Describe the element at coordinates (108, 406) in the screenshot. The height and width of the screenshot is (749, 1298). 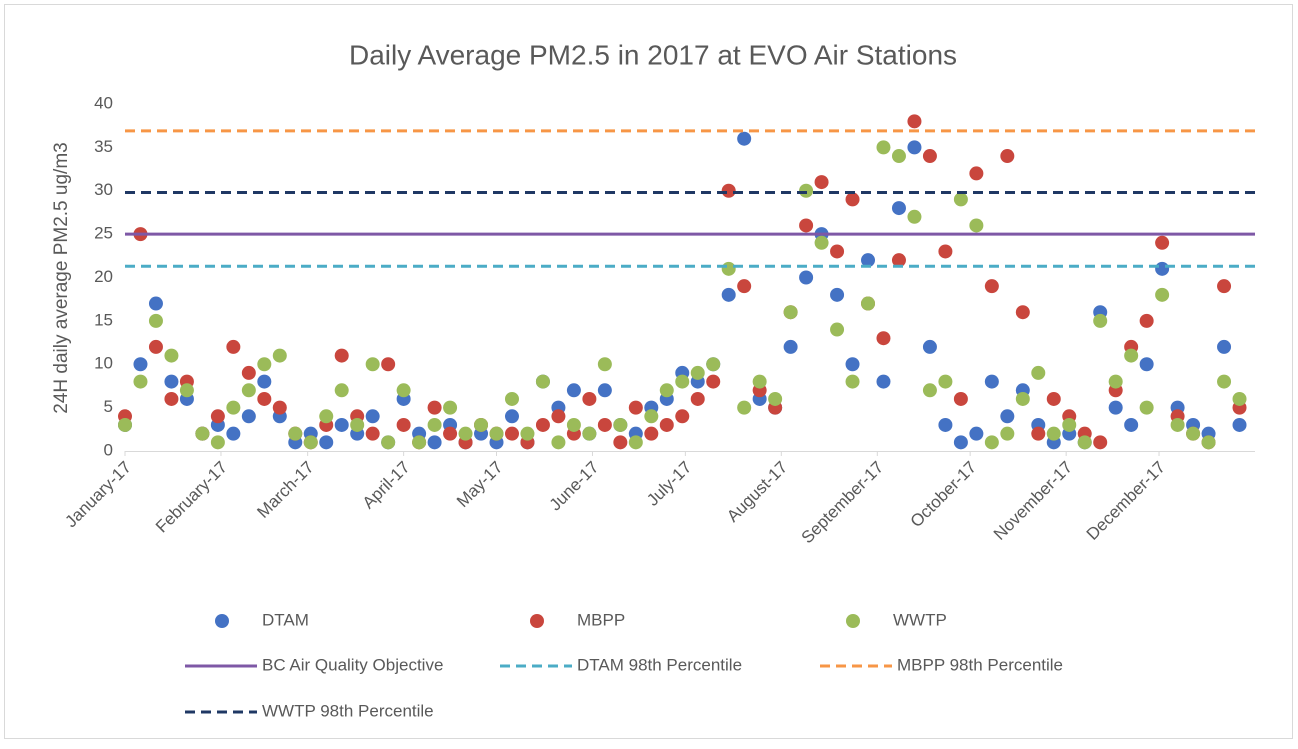
I see `y-tick-label: 5` at that location.